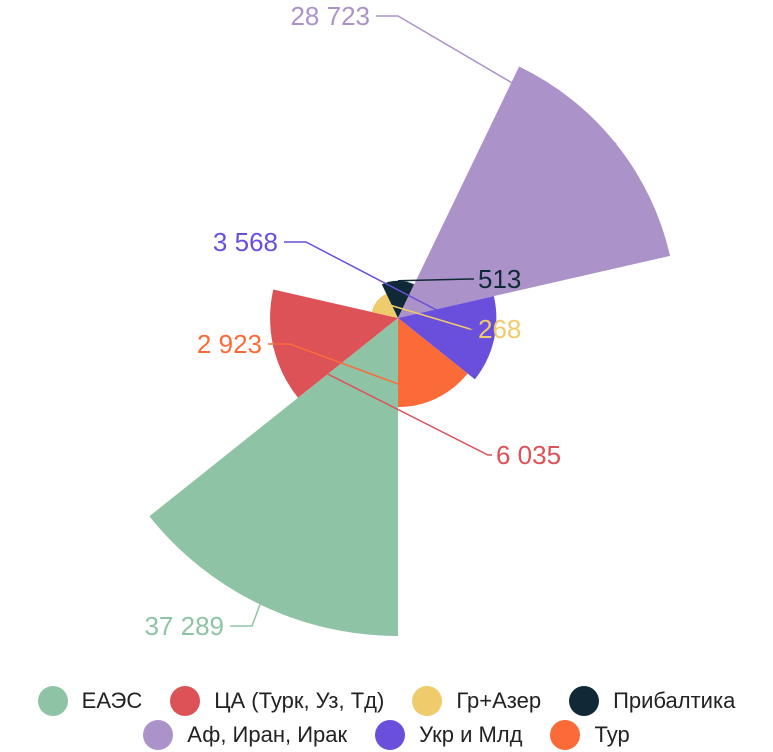 This screenshot has width=773, height=752. Describe the element at coordinates (499, 329) in the screenshot. I see `value-label-2: 268` at that location.